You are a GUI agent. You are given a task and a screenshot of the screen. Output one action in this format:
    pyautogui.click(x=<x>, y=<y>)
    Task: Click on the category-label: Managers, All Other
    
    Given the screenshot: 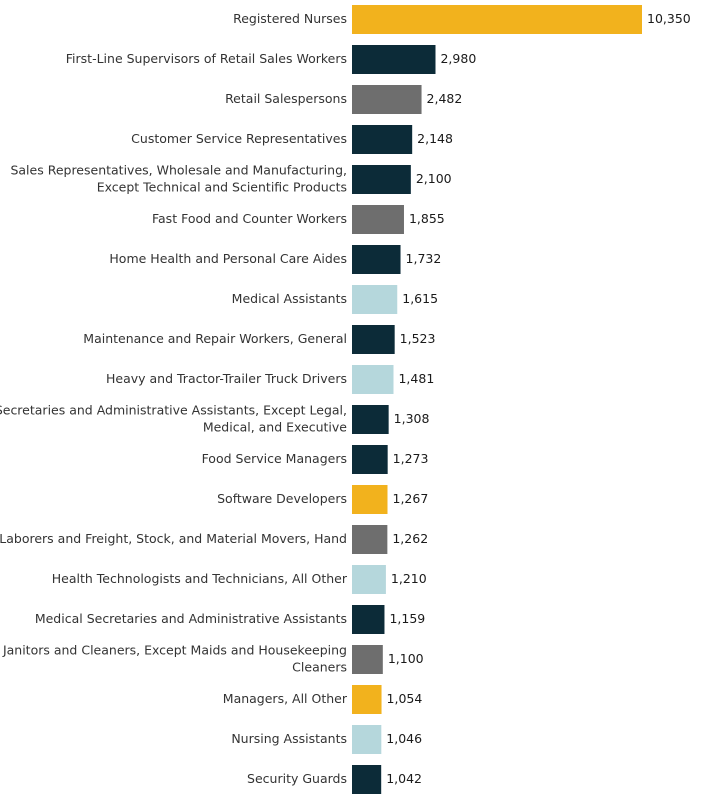 What is the action you would take?
    pyautogui.click(x=285, y=698)
    